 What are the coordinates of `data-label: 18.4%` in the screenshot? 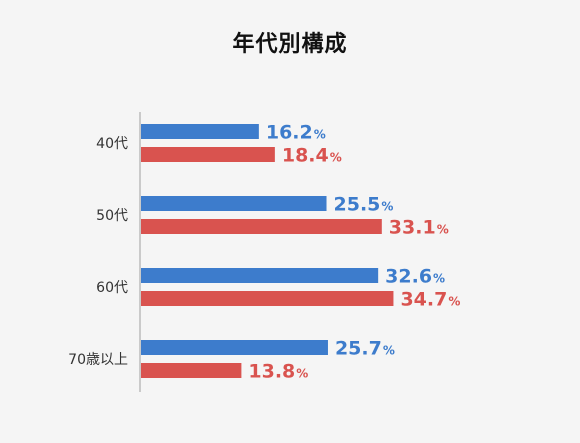 It's located at (312, 156).